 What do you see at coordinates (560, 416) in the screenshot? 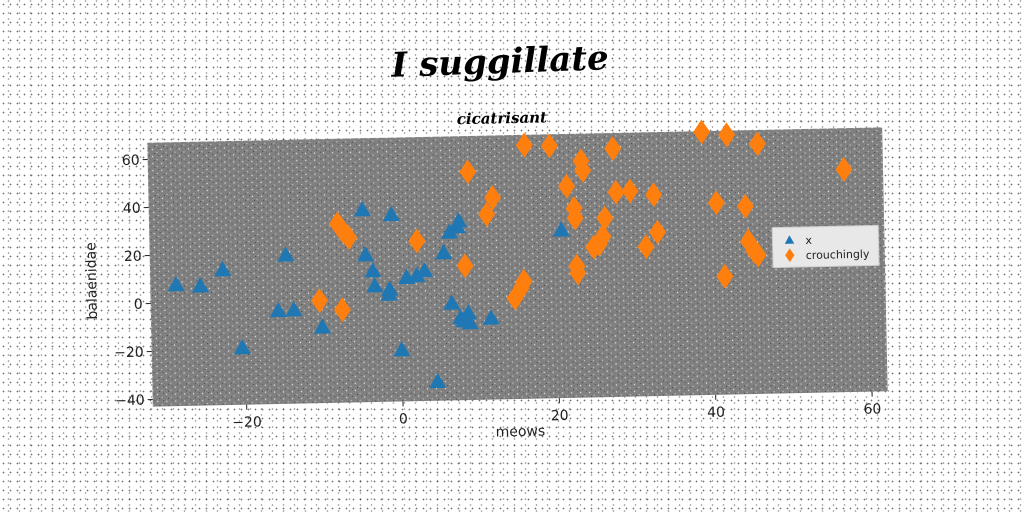
I see `x-tick-label: 20` at bounding box center [560, 416].